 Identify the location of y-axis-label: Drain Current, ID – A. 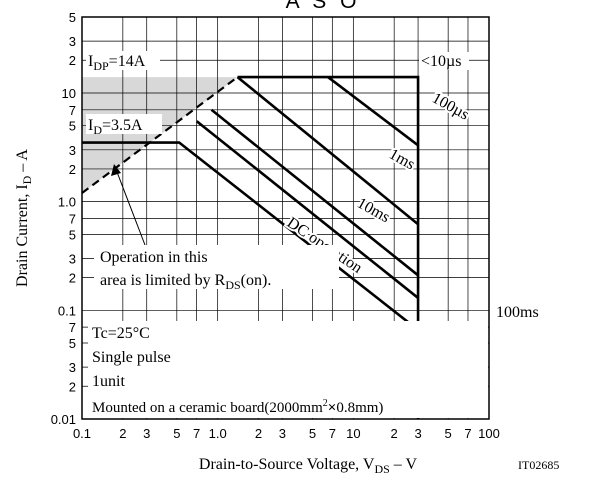
(24, 218).